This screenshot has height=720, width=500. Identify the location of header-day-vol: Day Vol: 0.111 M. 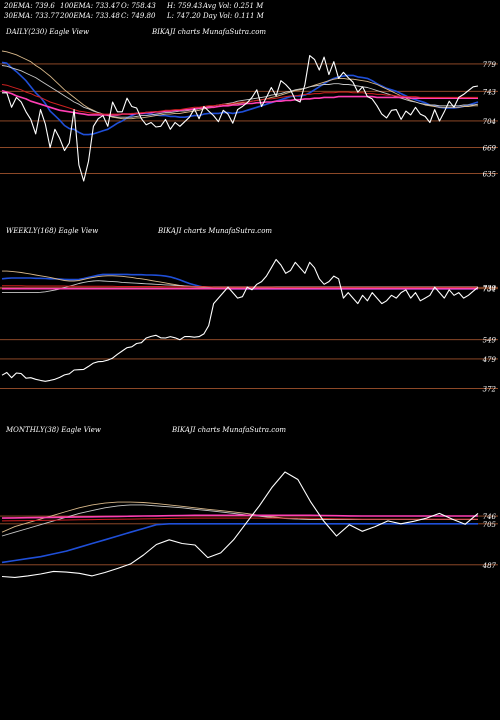
(233, 16).